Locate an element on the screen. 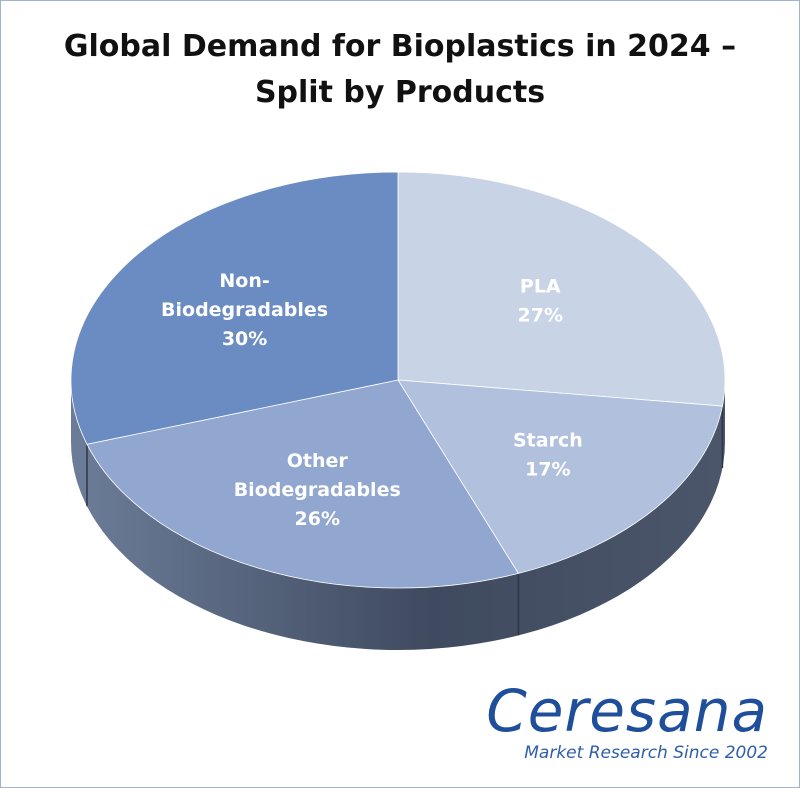  pie-slice-value: 26% is located at coordinates (317, 519).